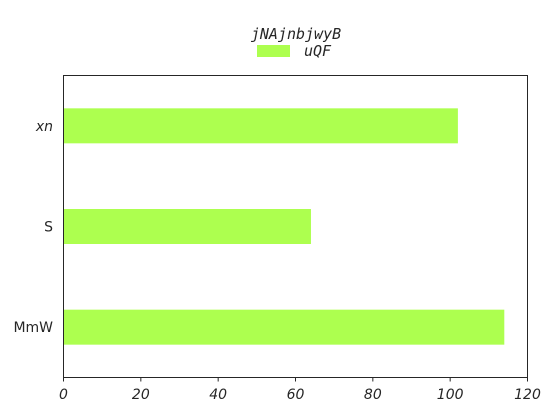  Describe the element at coordinates (294, 51) in the screenshot. I see `chart-legend: uQF` at that location.